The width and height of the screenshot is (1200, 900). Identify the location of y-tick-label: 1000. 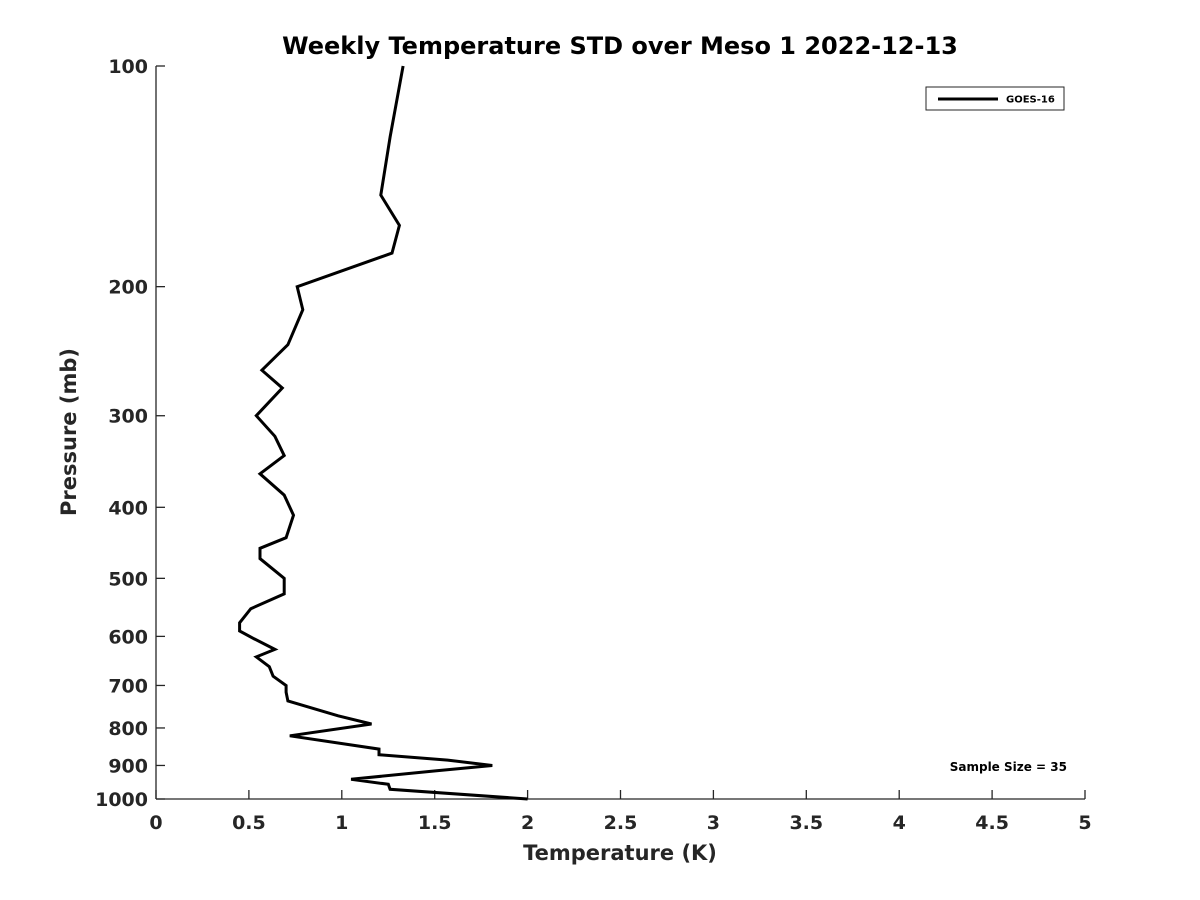
(121, 800).